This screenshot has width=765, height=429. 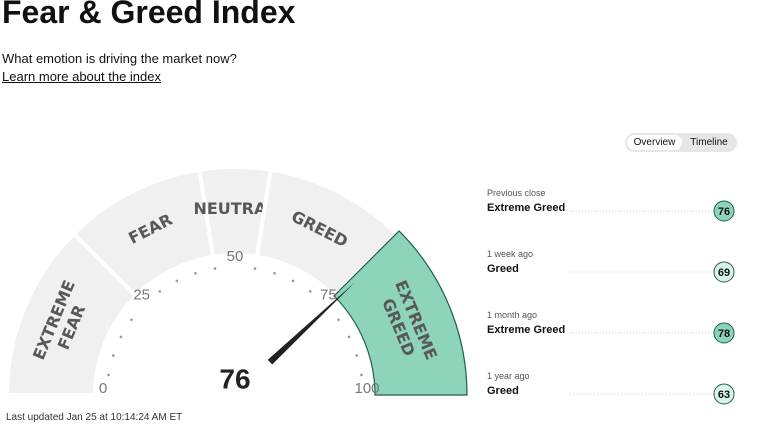 I want to click on history-period: 1 year ago, so click(x=508, y=376).